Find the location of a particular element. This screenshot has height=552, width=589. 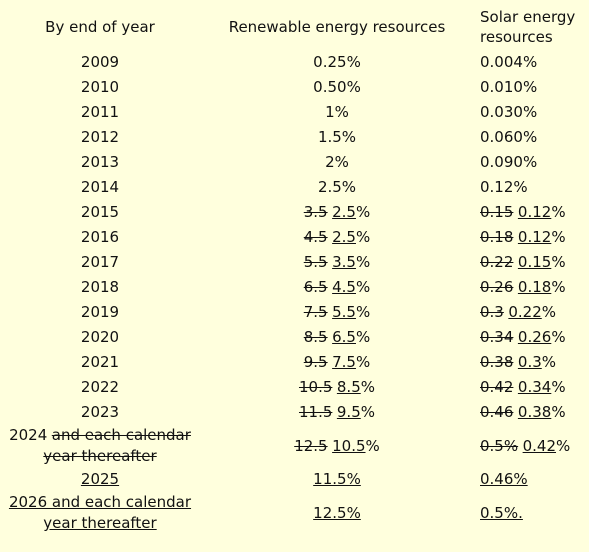

cell-text: 2014 is located at coordinates (100, 187).